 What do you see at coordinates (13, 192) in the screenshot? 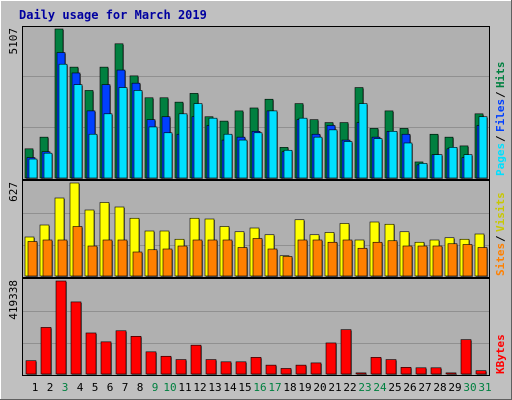
I see `panel2-ymax-label: 627` at bounding box center [13, 192].